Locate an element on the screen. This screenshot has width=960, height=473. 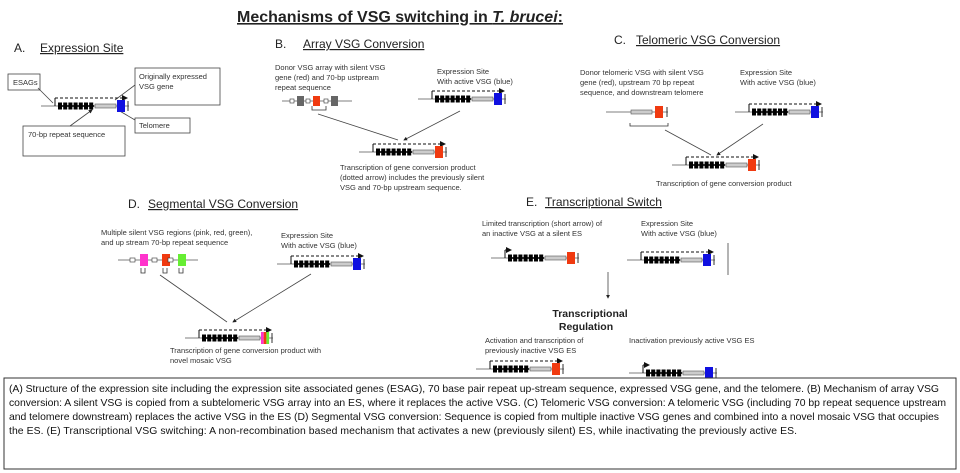
esags-callout is located at coordinates (24, 82).